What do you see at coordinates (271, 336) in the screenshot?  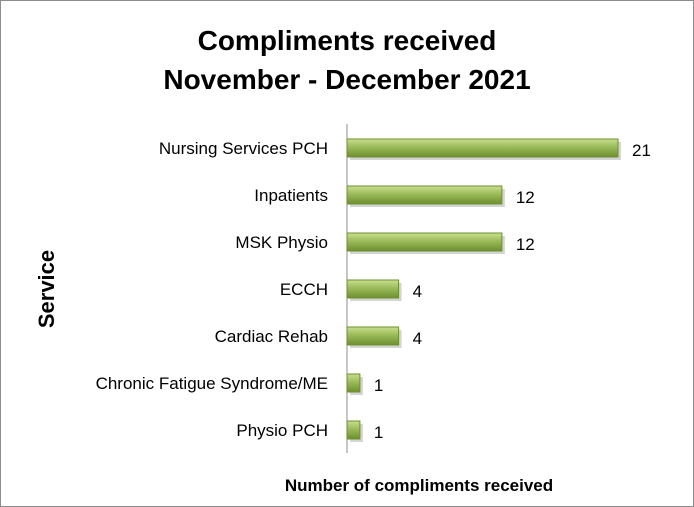 I see `category-label: Cardiac Rehab` at bounding box center [271, 336].